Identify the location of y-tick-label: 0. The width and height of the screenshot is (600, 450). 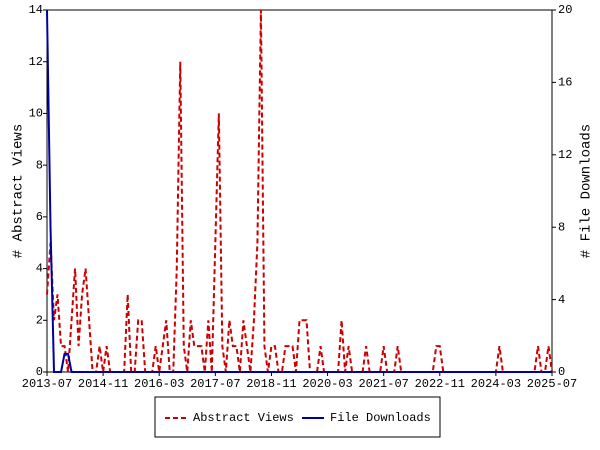
(39, 372).